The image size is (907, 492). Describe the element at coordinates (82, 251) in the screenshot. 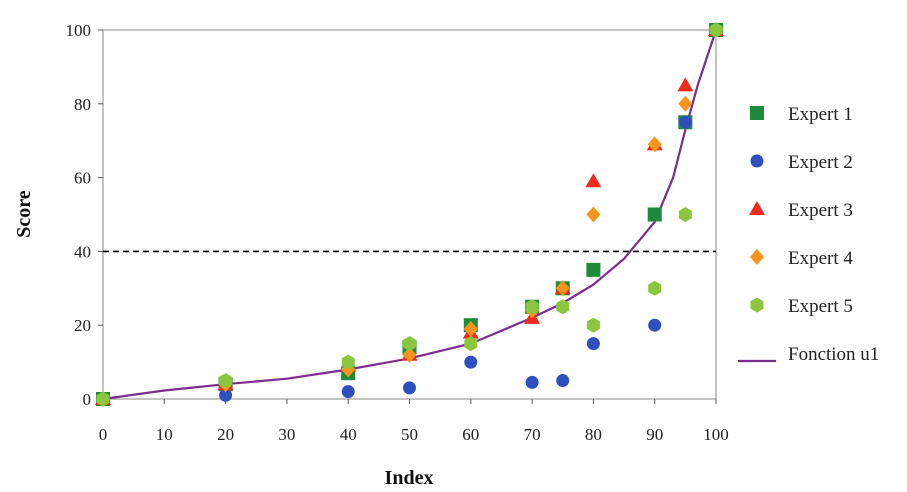

I see `y-tick-label: 40` at that location.